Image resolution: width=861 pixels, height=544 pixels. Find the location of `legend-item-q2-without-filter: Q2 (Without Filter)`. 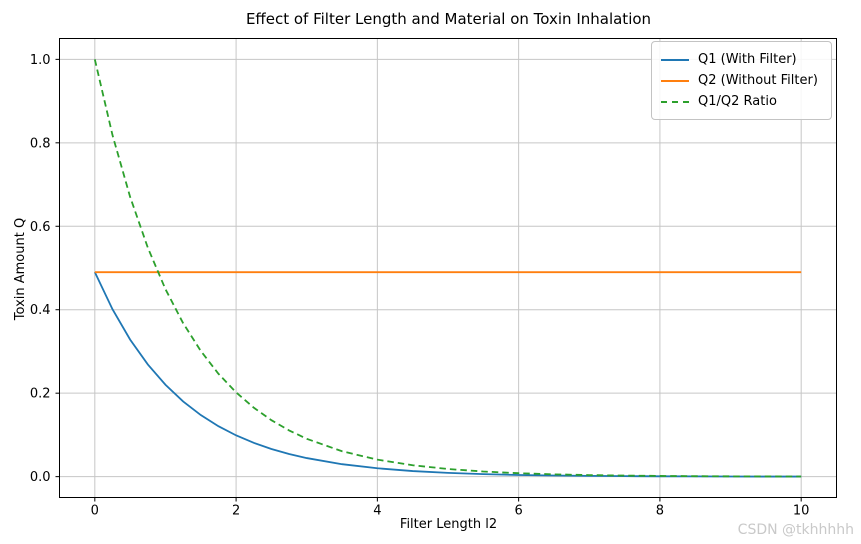

legend-item-q2-without-filter: Q2 (Without Filter) is located at coordinates (741, 80).